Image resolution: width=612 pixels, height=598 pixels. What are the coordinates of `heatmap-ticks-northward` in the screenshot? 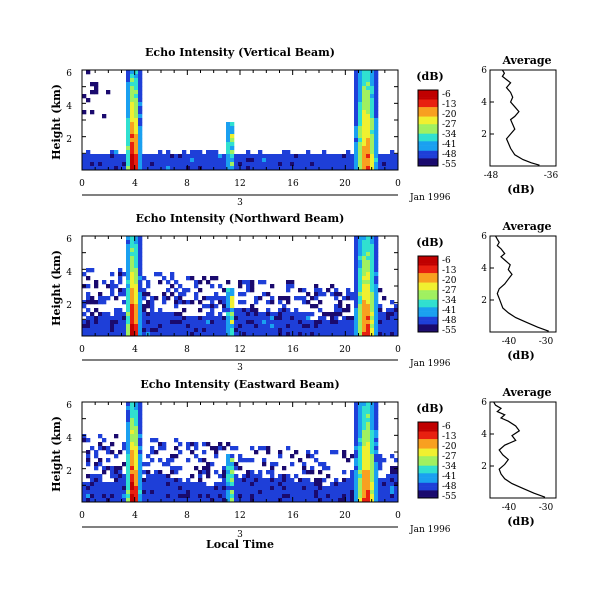 It's located at (240, 286).